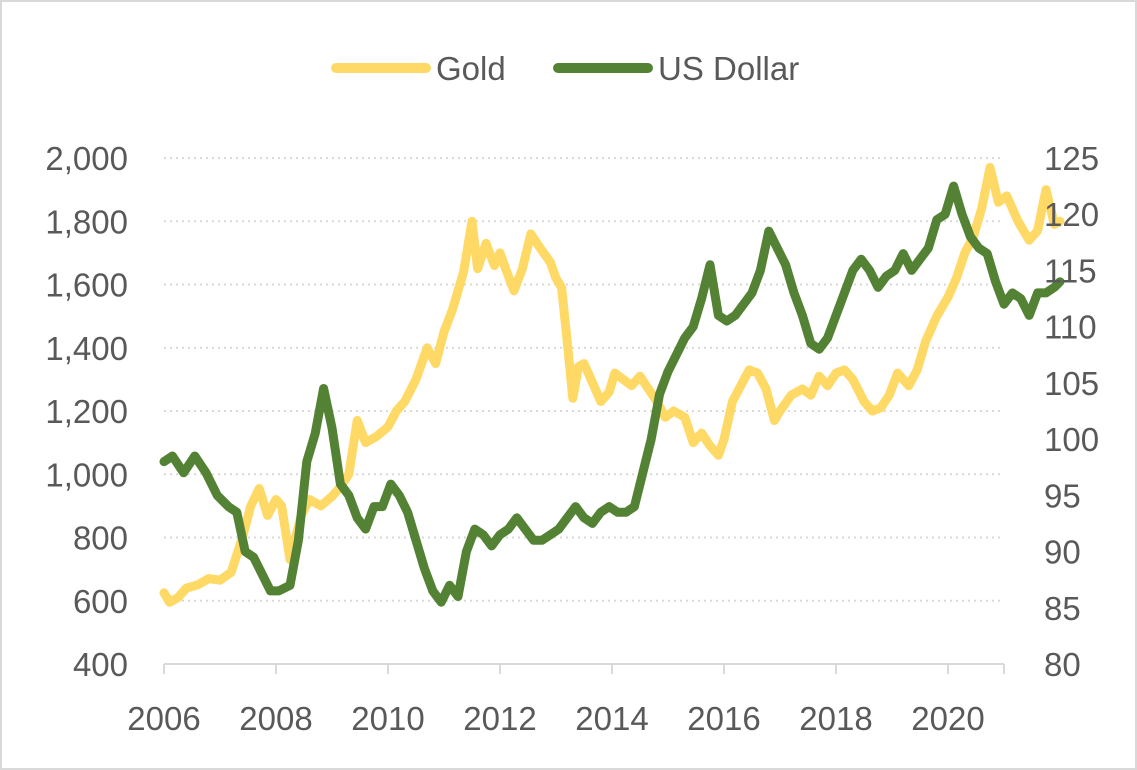  Describe the element at coordinates (1071, 383) in the screenshot. I see `y-right-tick-label: 105` at that location.